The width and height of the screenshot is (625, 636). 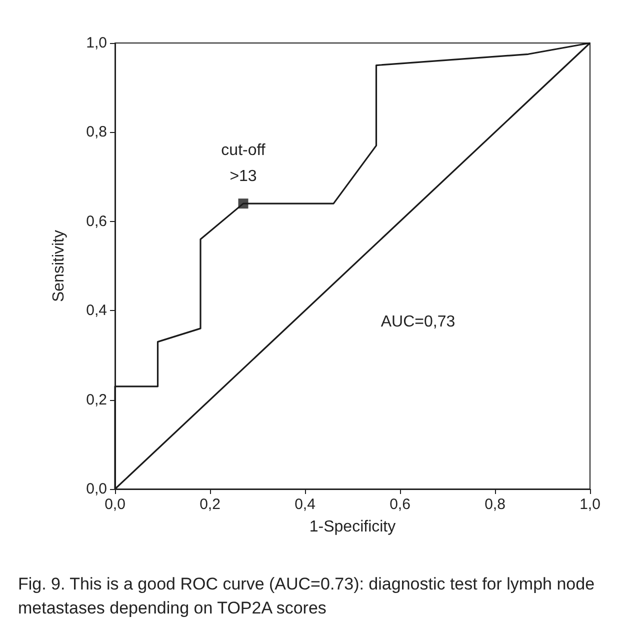 I want to click on y-tick-label: 1,0, so click(x=96, y=43).